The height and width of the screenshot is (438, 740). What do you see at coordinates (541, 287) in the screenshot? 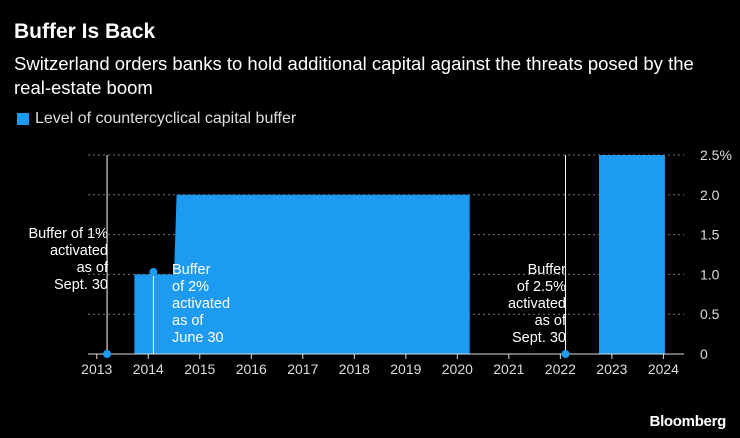
I see `annotation-line-text: of 2.5%` at bounding box center [541, 287].